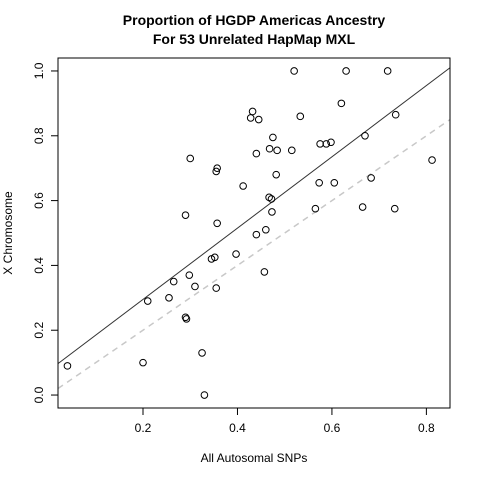 The image size is (480, 480). I want to click on x-tick-label: 0.6, so click(332, 428).